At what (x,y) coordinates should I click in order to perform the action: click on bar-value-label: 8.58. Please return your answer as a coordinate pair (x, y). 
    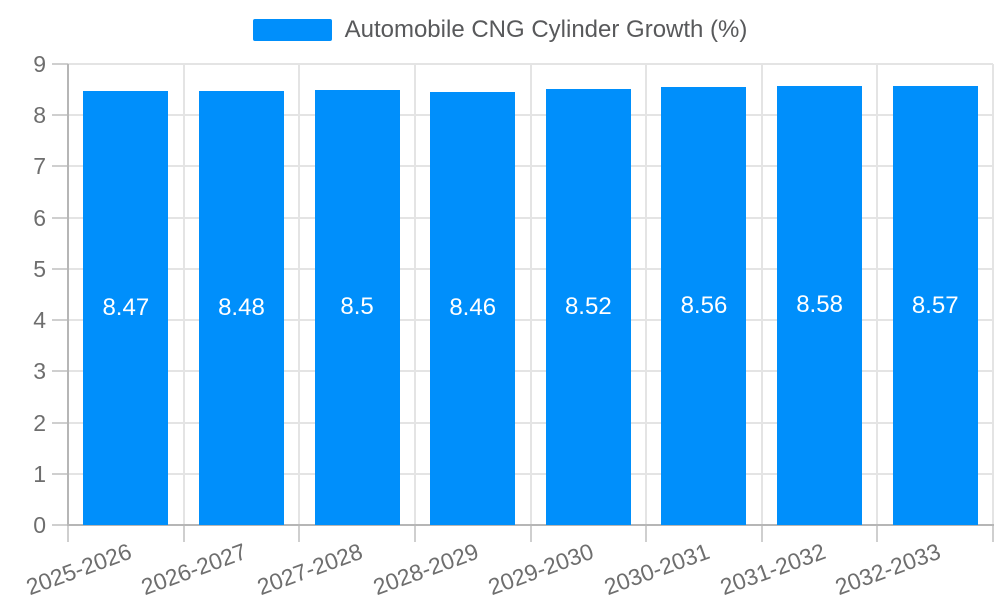
    Looking at the image, I should click on (819, 305).